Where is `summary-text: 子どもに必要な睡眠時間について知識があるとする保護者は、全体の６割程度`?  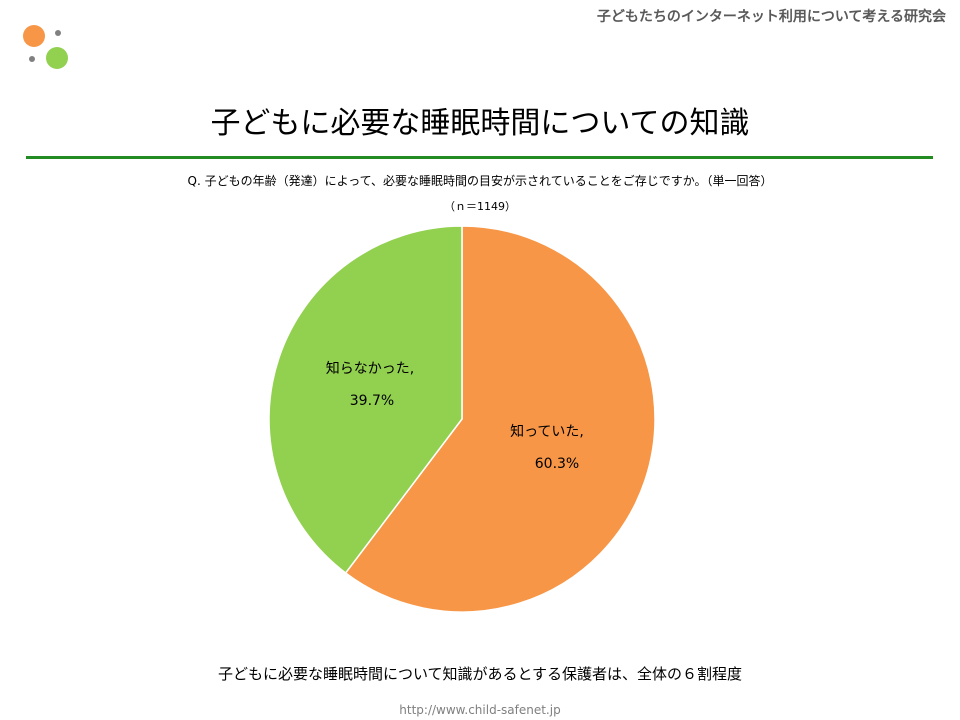
summary-text: 子どもに必要な睡眠時間について知識があるとする保護者は、全体の６割程度 is located at coordinates (480, 674).